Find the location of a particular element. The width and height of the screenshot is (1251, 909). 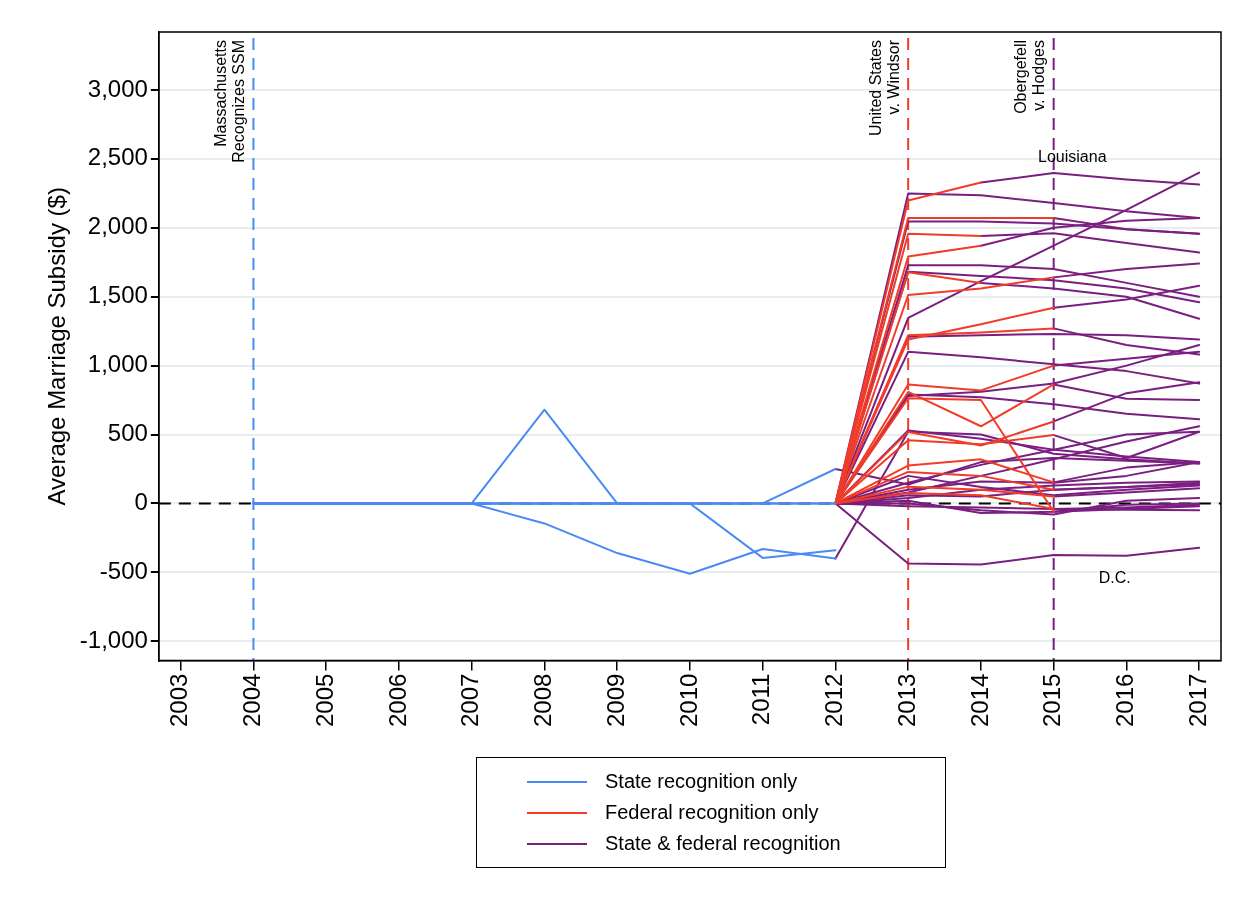

x-tick-label: 2009 is located at coordinates (615, 700).